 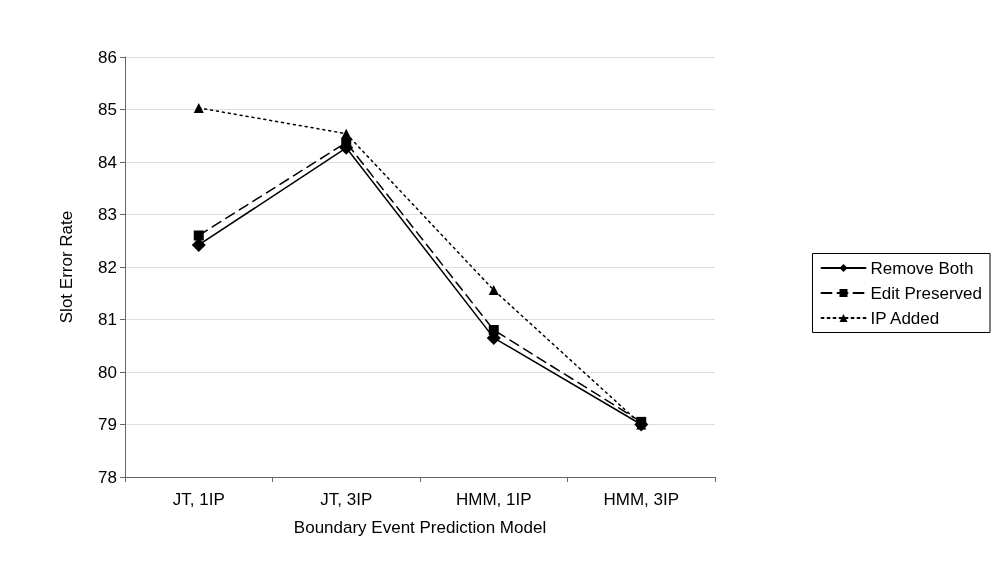 What do you see at coordinates (198, 499) in the screenshot?
I see `x-tick-label: JT, 1IP` at bounding box center [198, 499].